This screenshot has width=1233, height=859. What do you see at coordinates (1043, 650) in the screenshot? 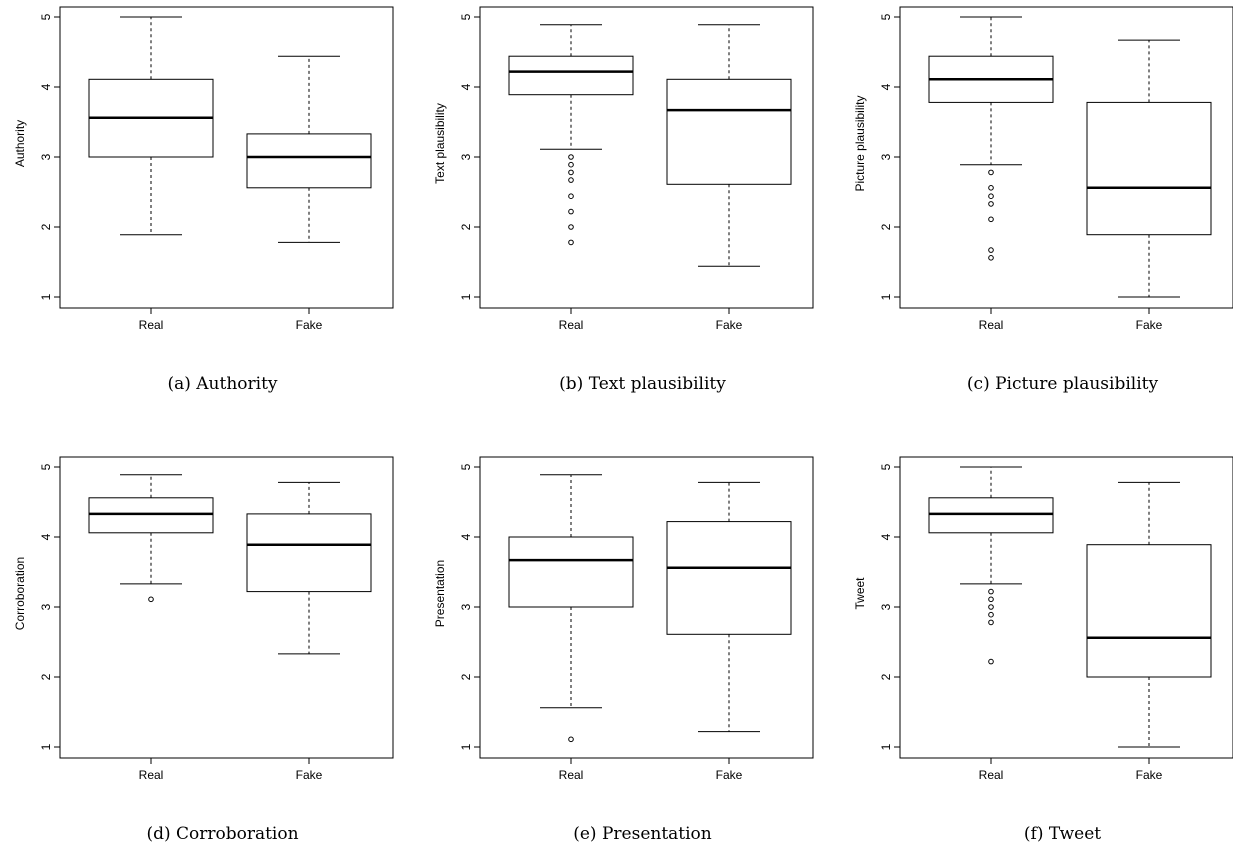
I see `chart-panel: 1 2 3 4 5 Tweet Real Fake (f) Tweet` at bounding box center [1043, 650].